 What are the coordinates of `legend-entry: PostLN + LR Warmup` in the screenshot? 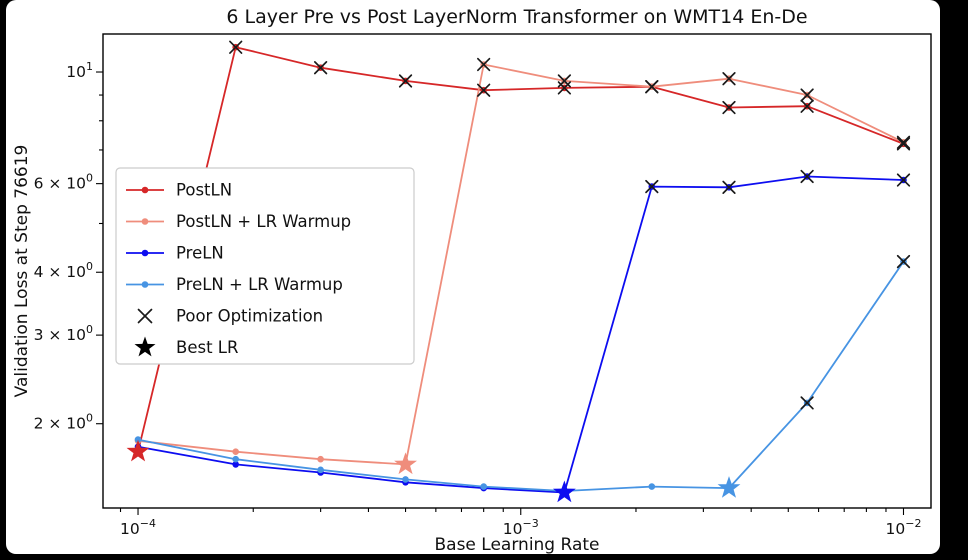 It's located at (238, 221).